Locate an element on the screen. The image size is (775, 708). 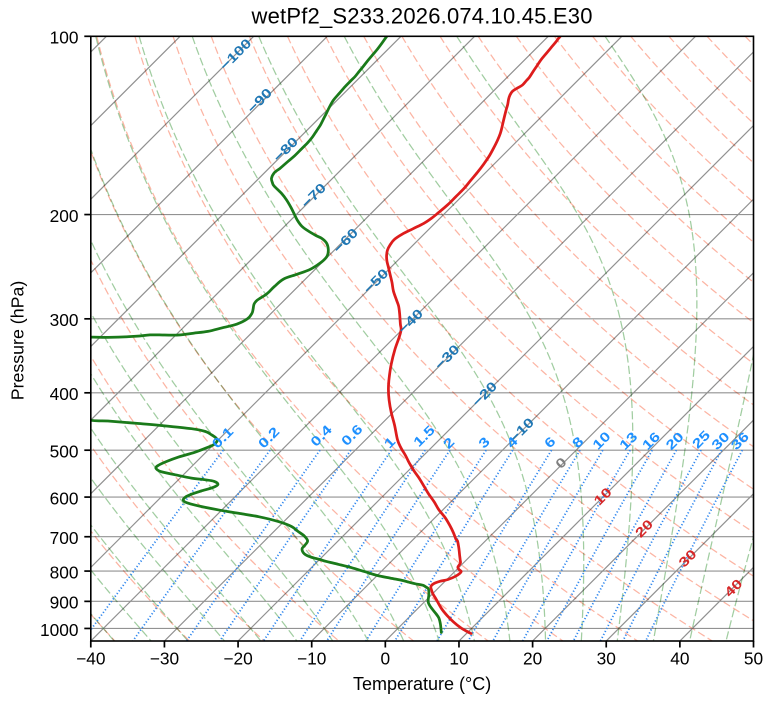
svg-text: 0 is located at coordinates (386, 659).